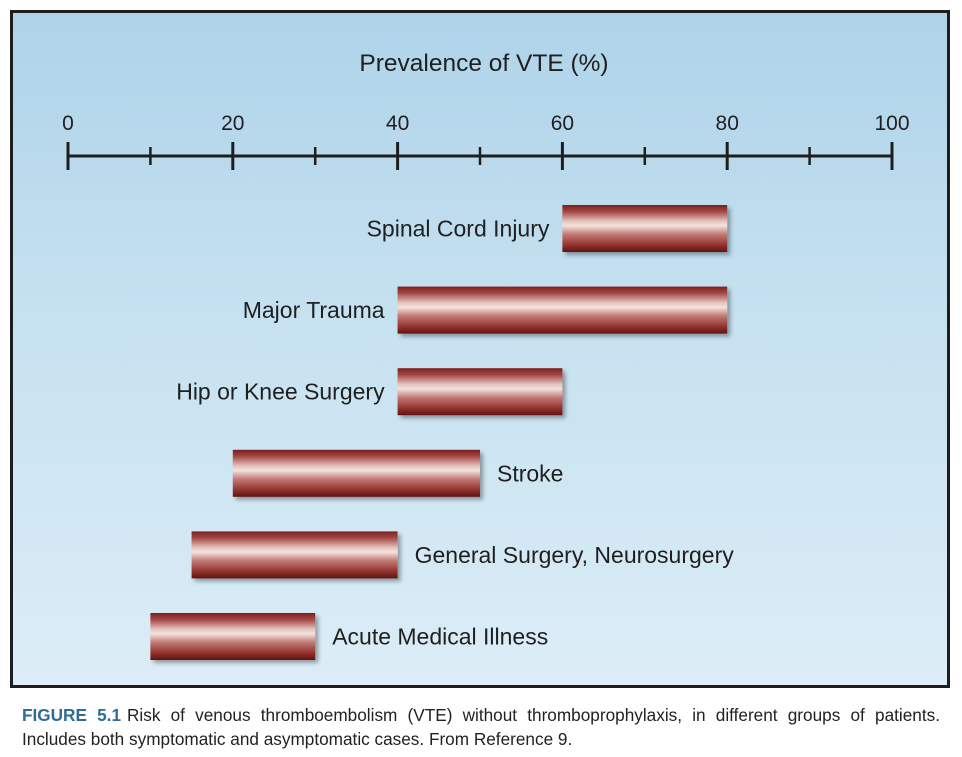 This screenshot has height=757, width=962. Describe the element at coordinates (232, 123) in the screenshot. I see `tick-label: 20` at that location.